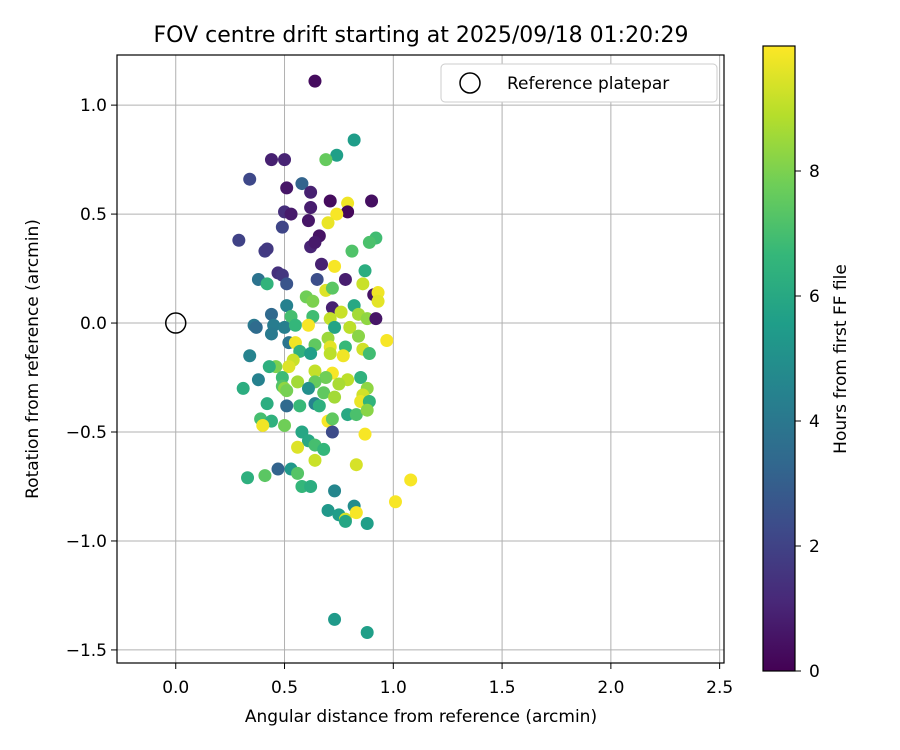 Image resolution: width=900 pixels, height=750 pixels. Describe the element at coordinates (814, 172) in the screenshot. I see `colorbar-tick-label: 8` at that location.